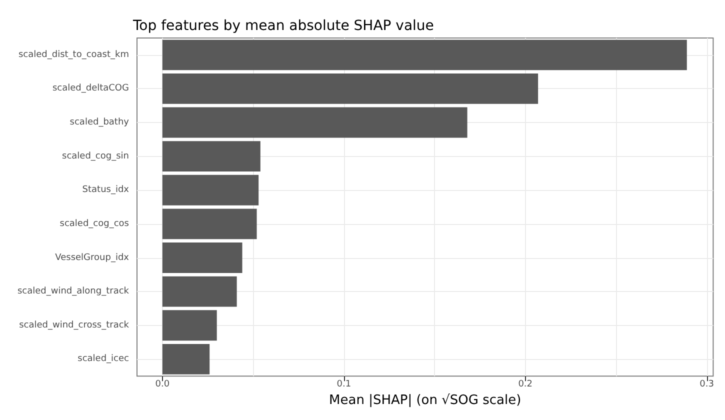 The image size is (725, 420). I want to click on x-axis-title: Mean |SHAP| (on √SOG scale), so click(425, 400).